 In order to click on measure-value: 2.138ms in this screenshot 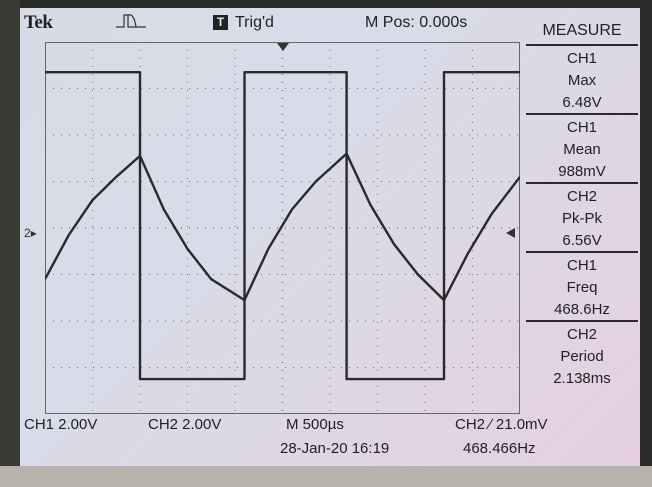, I will do `click(582, 378)`.